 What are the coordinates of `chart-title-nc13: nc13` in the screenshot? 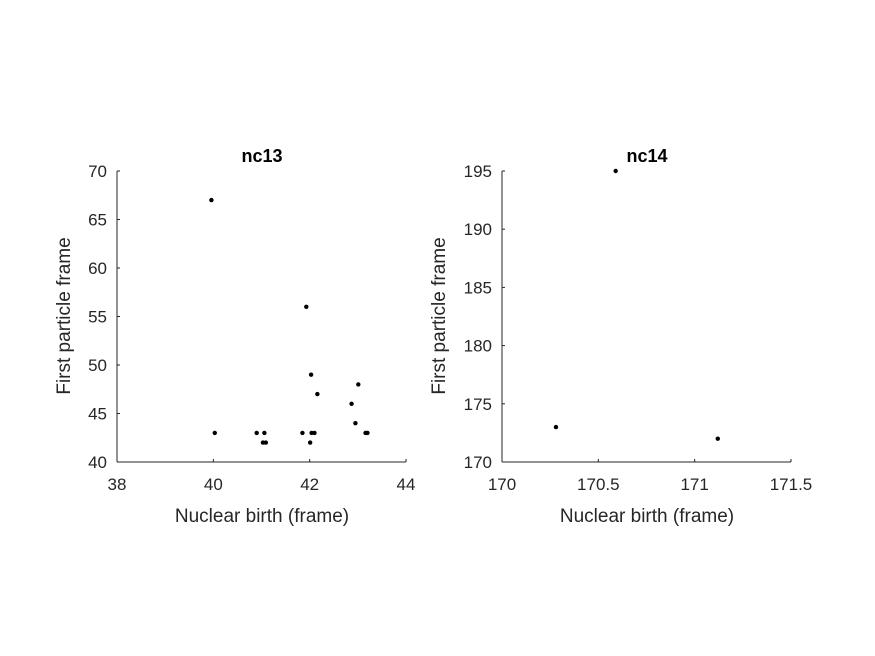 It's located at (261, 156).